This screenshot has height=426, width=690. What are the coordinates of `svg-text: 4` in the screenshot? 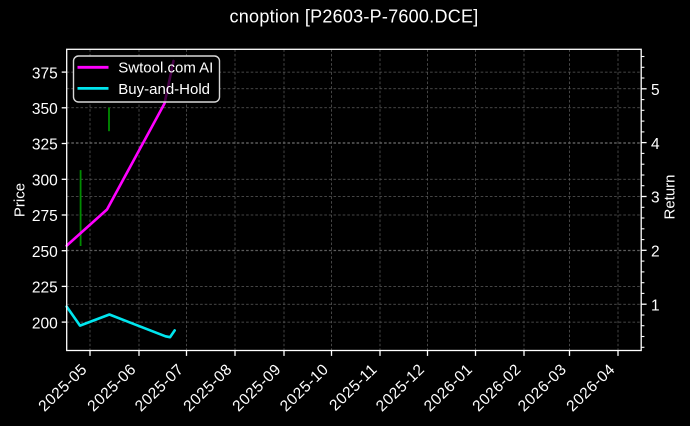 It's located at (655, 144).